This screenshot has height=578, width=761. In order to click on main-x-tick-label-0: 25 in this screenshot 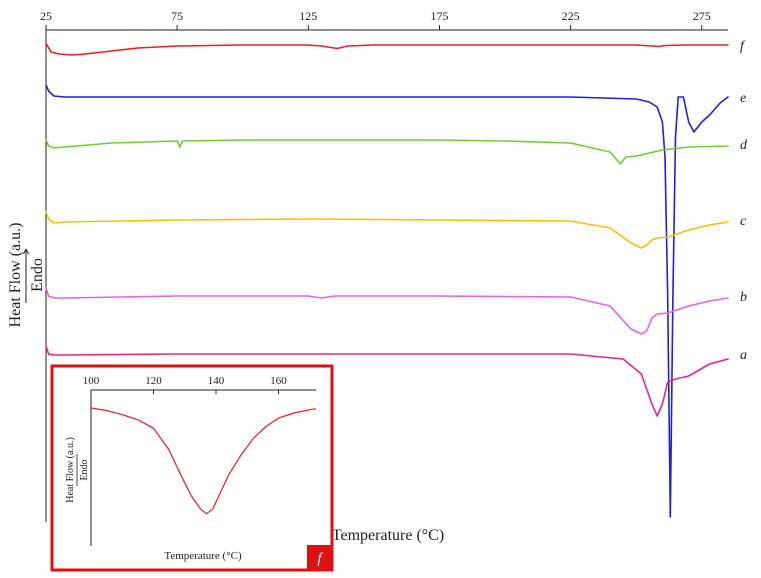, I will do `click(46, 16)`.